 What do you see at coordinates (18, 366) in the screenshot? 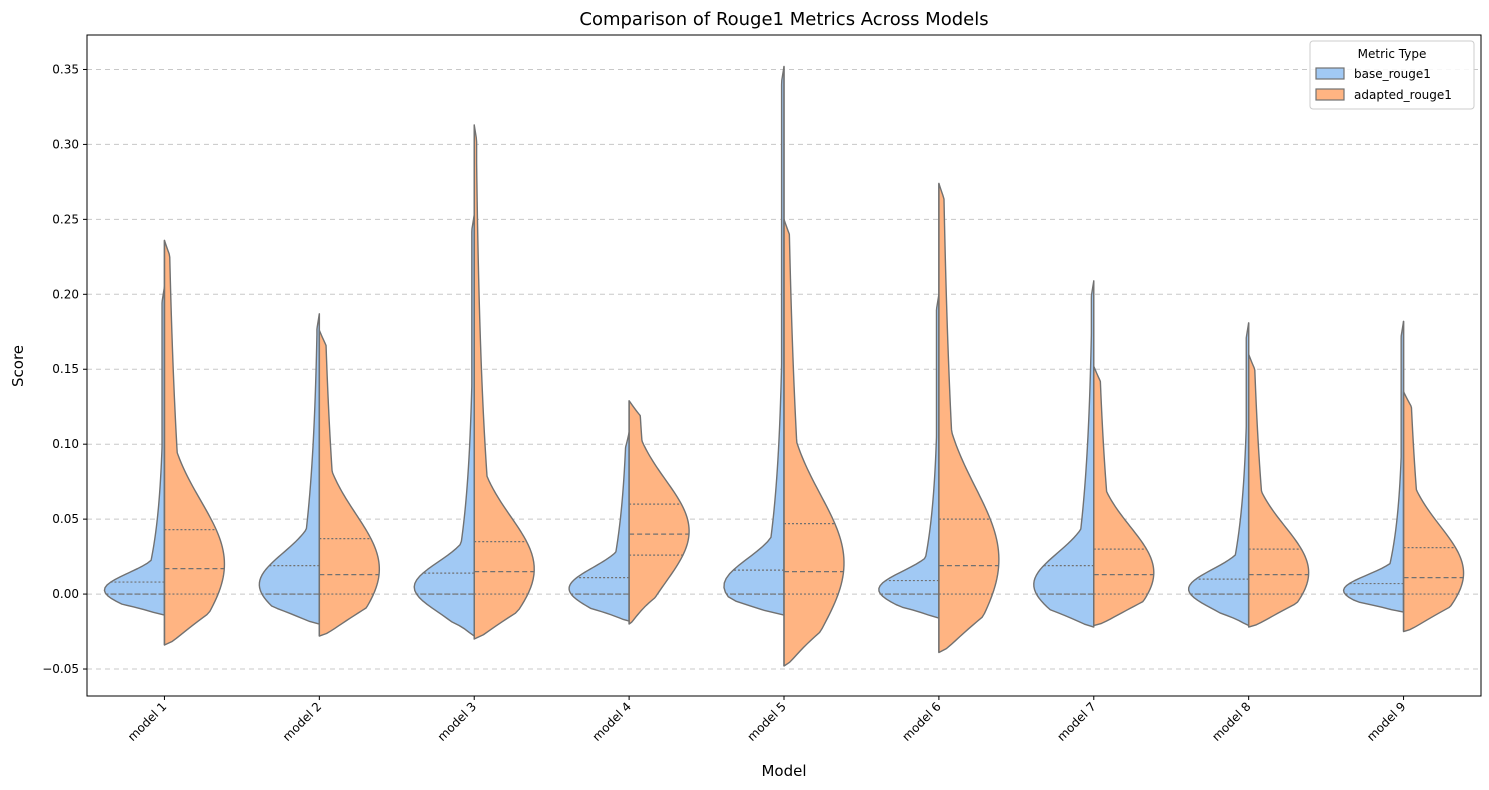
I see `y-axis-label: Score` at bounding box center [18, 366].